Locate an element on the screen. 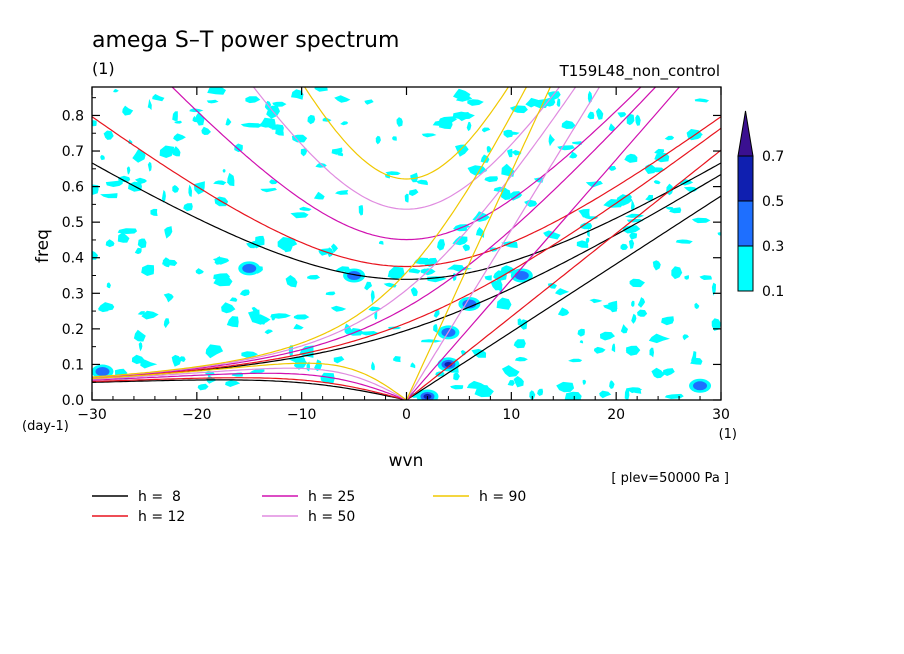 This screenshot has width=904, height=654. dispersion-curve is located at coordinates (249, 388).